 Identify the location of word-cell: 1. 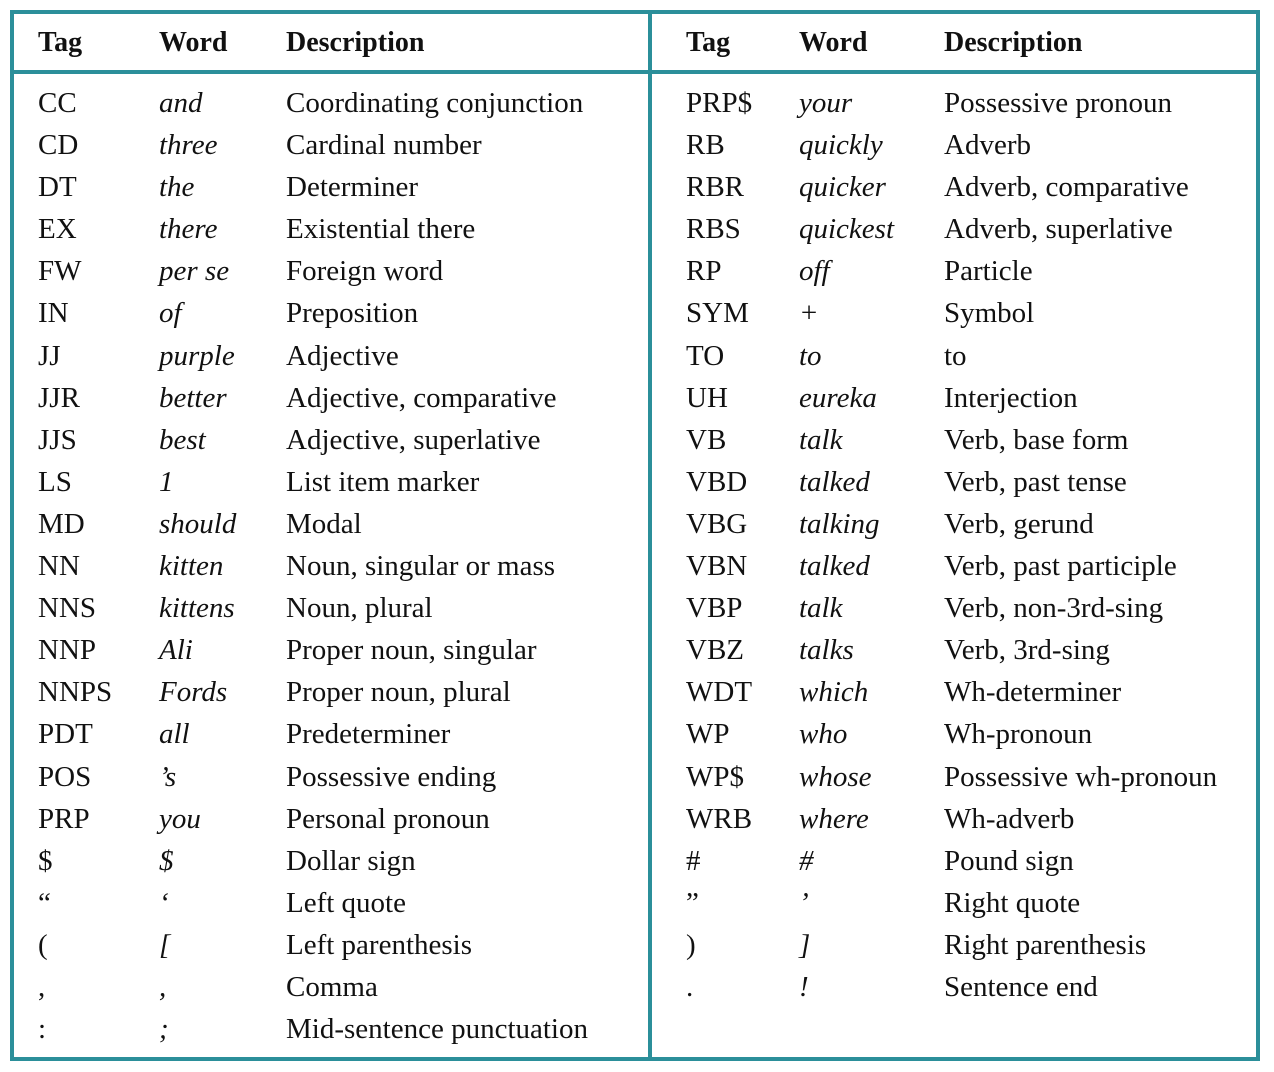
(166, 481).